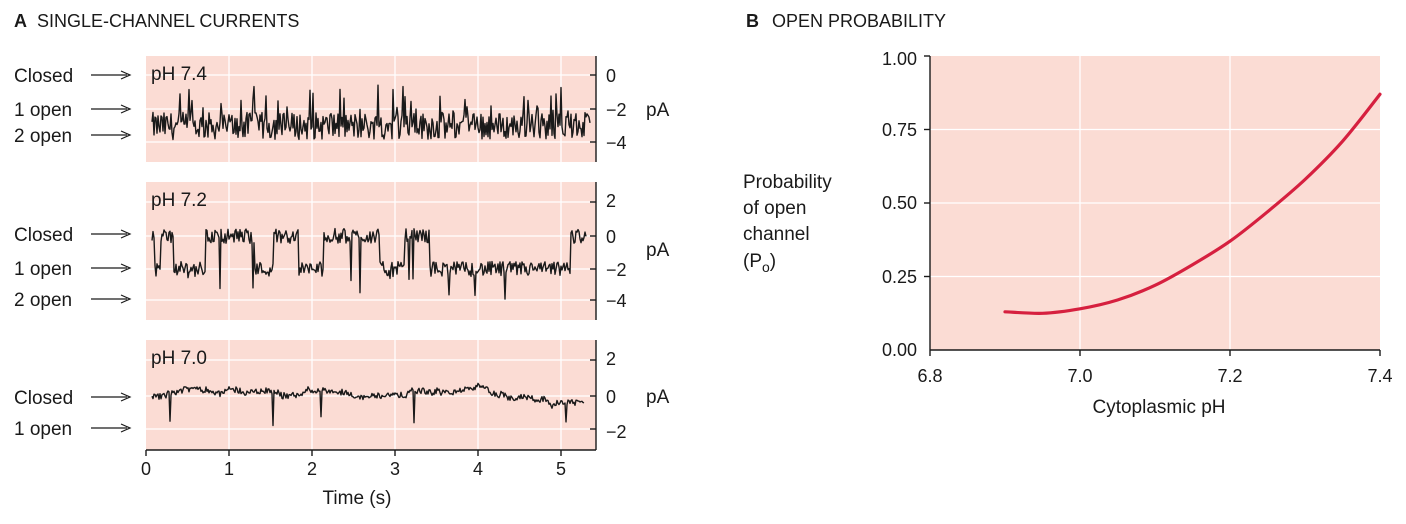  Describe the element at coordinates (658, 250) in the screenshot. I see `trace-ph72-unit: pA` at that location.